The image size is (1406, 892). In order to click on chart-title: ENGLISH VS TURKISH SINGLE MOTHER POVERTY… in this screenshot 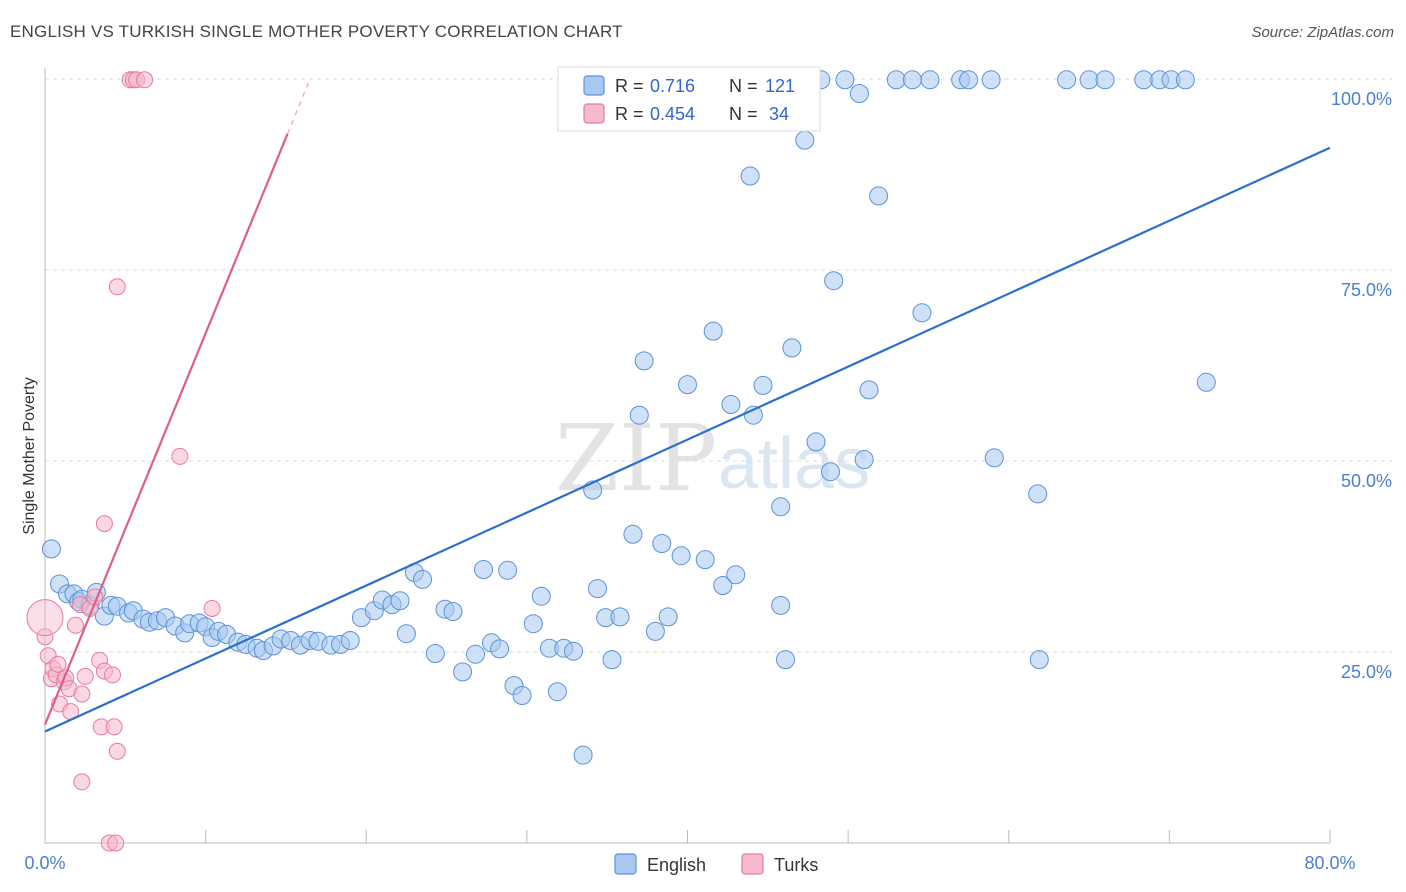, I will do `click(316, 31)`.